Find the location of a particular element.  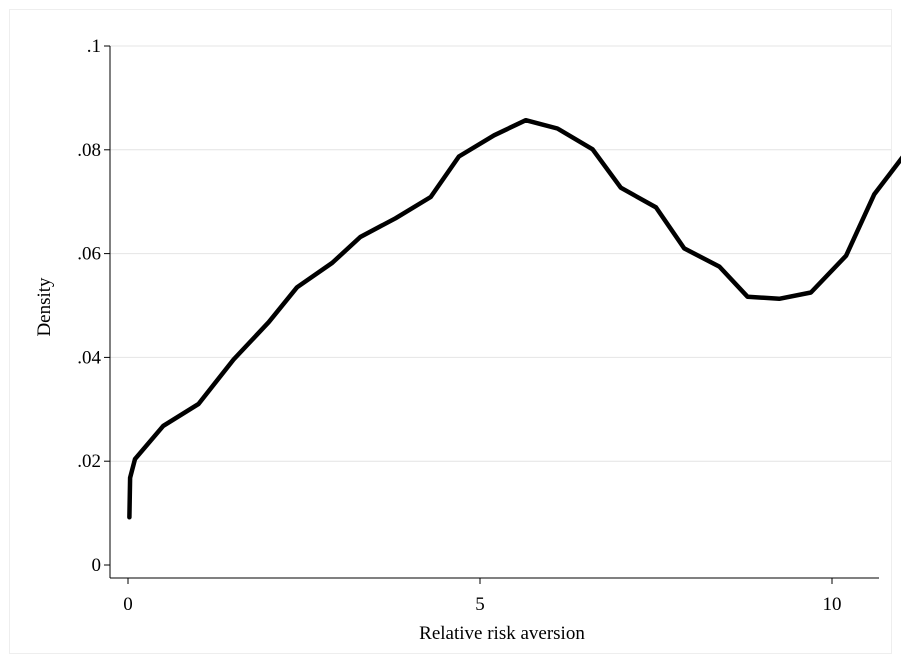

x-tick-label: 10 is located at coordinates (832, 604).